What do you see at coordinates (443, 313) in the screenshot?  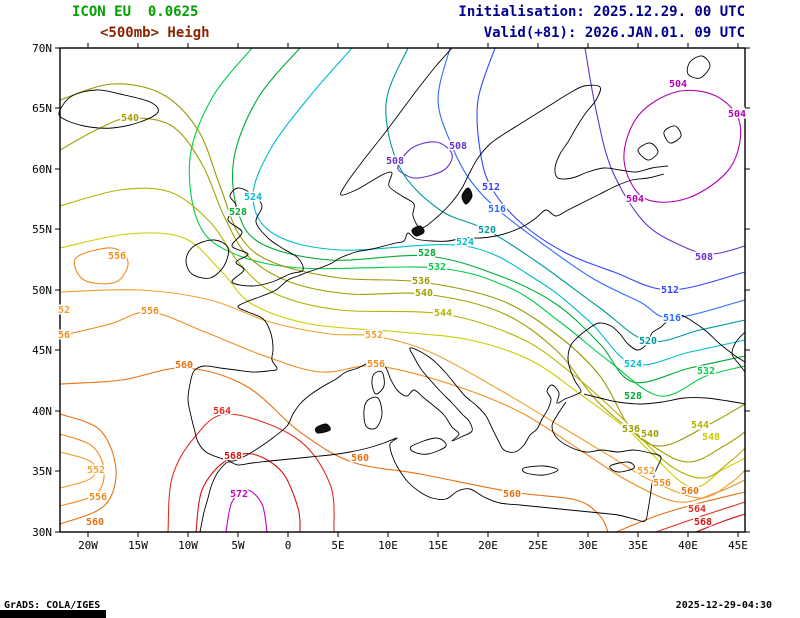 I see `contour-label-544: 544` at bounding box center [443, 313].